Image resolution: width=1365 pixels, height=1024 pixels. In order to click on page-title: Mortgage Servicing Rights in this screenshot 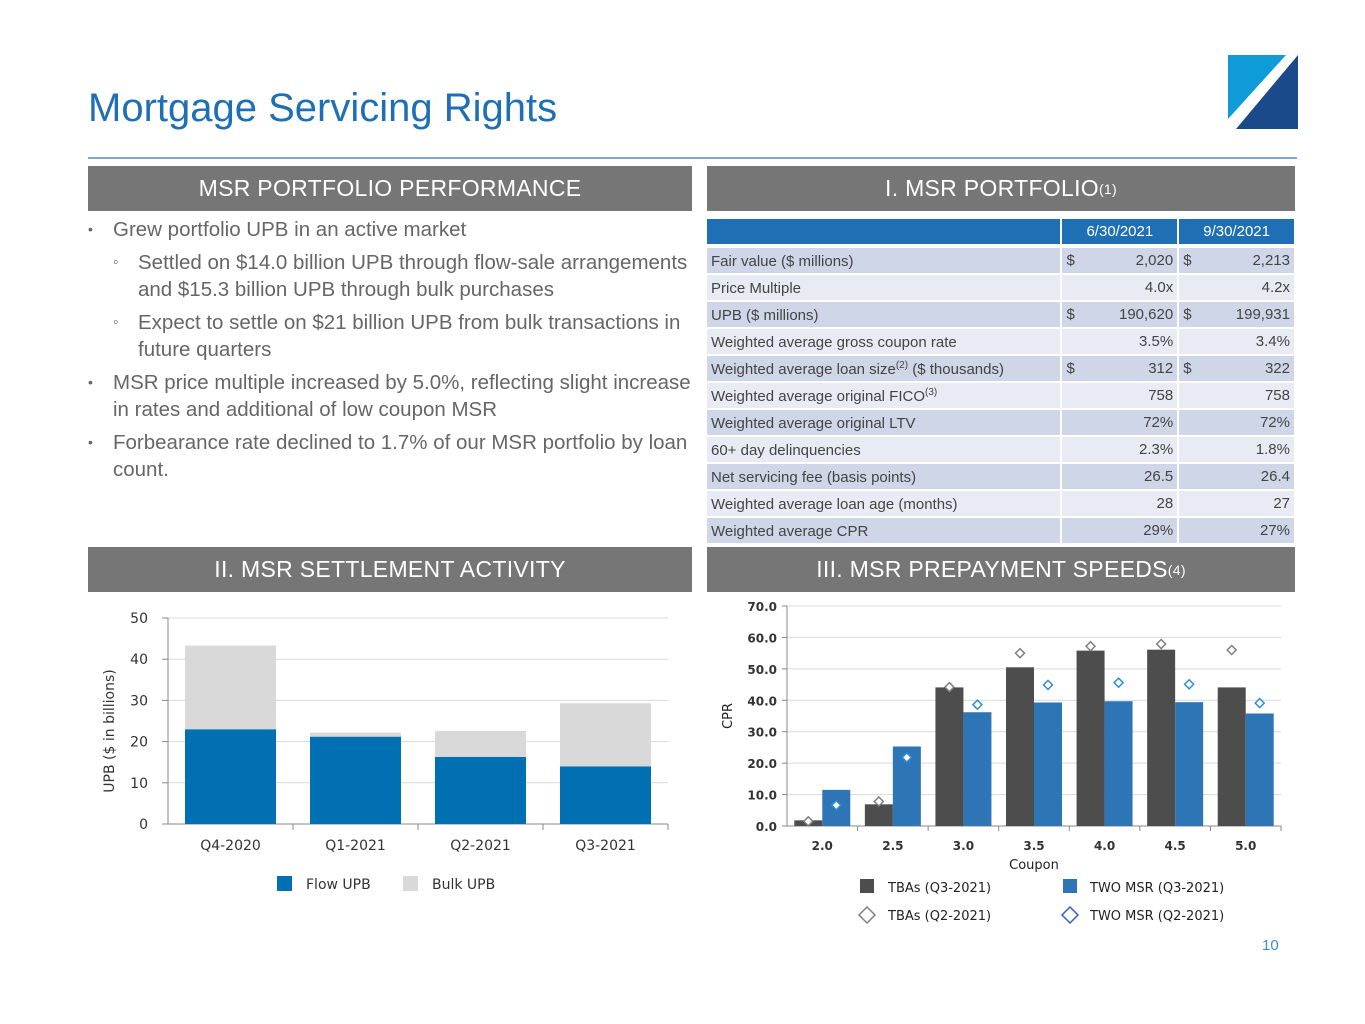, I will do `click(323, 108)`.